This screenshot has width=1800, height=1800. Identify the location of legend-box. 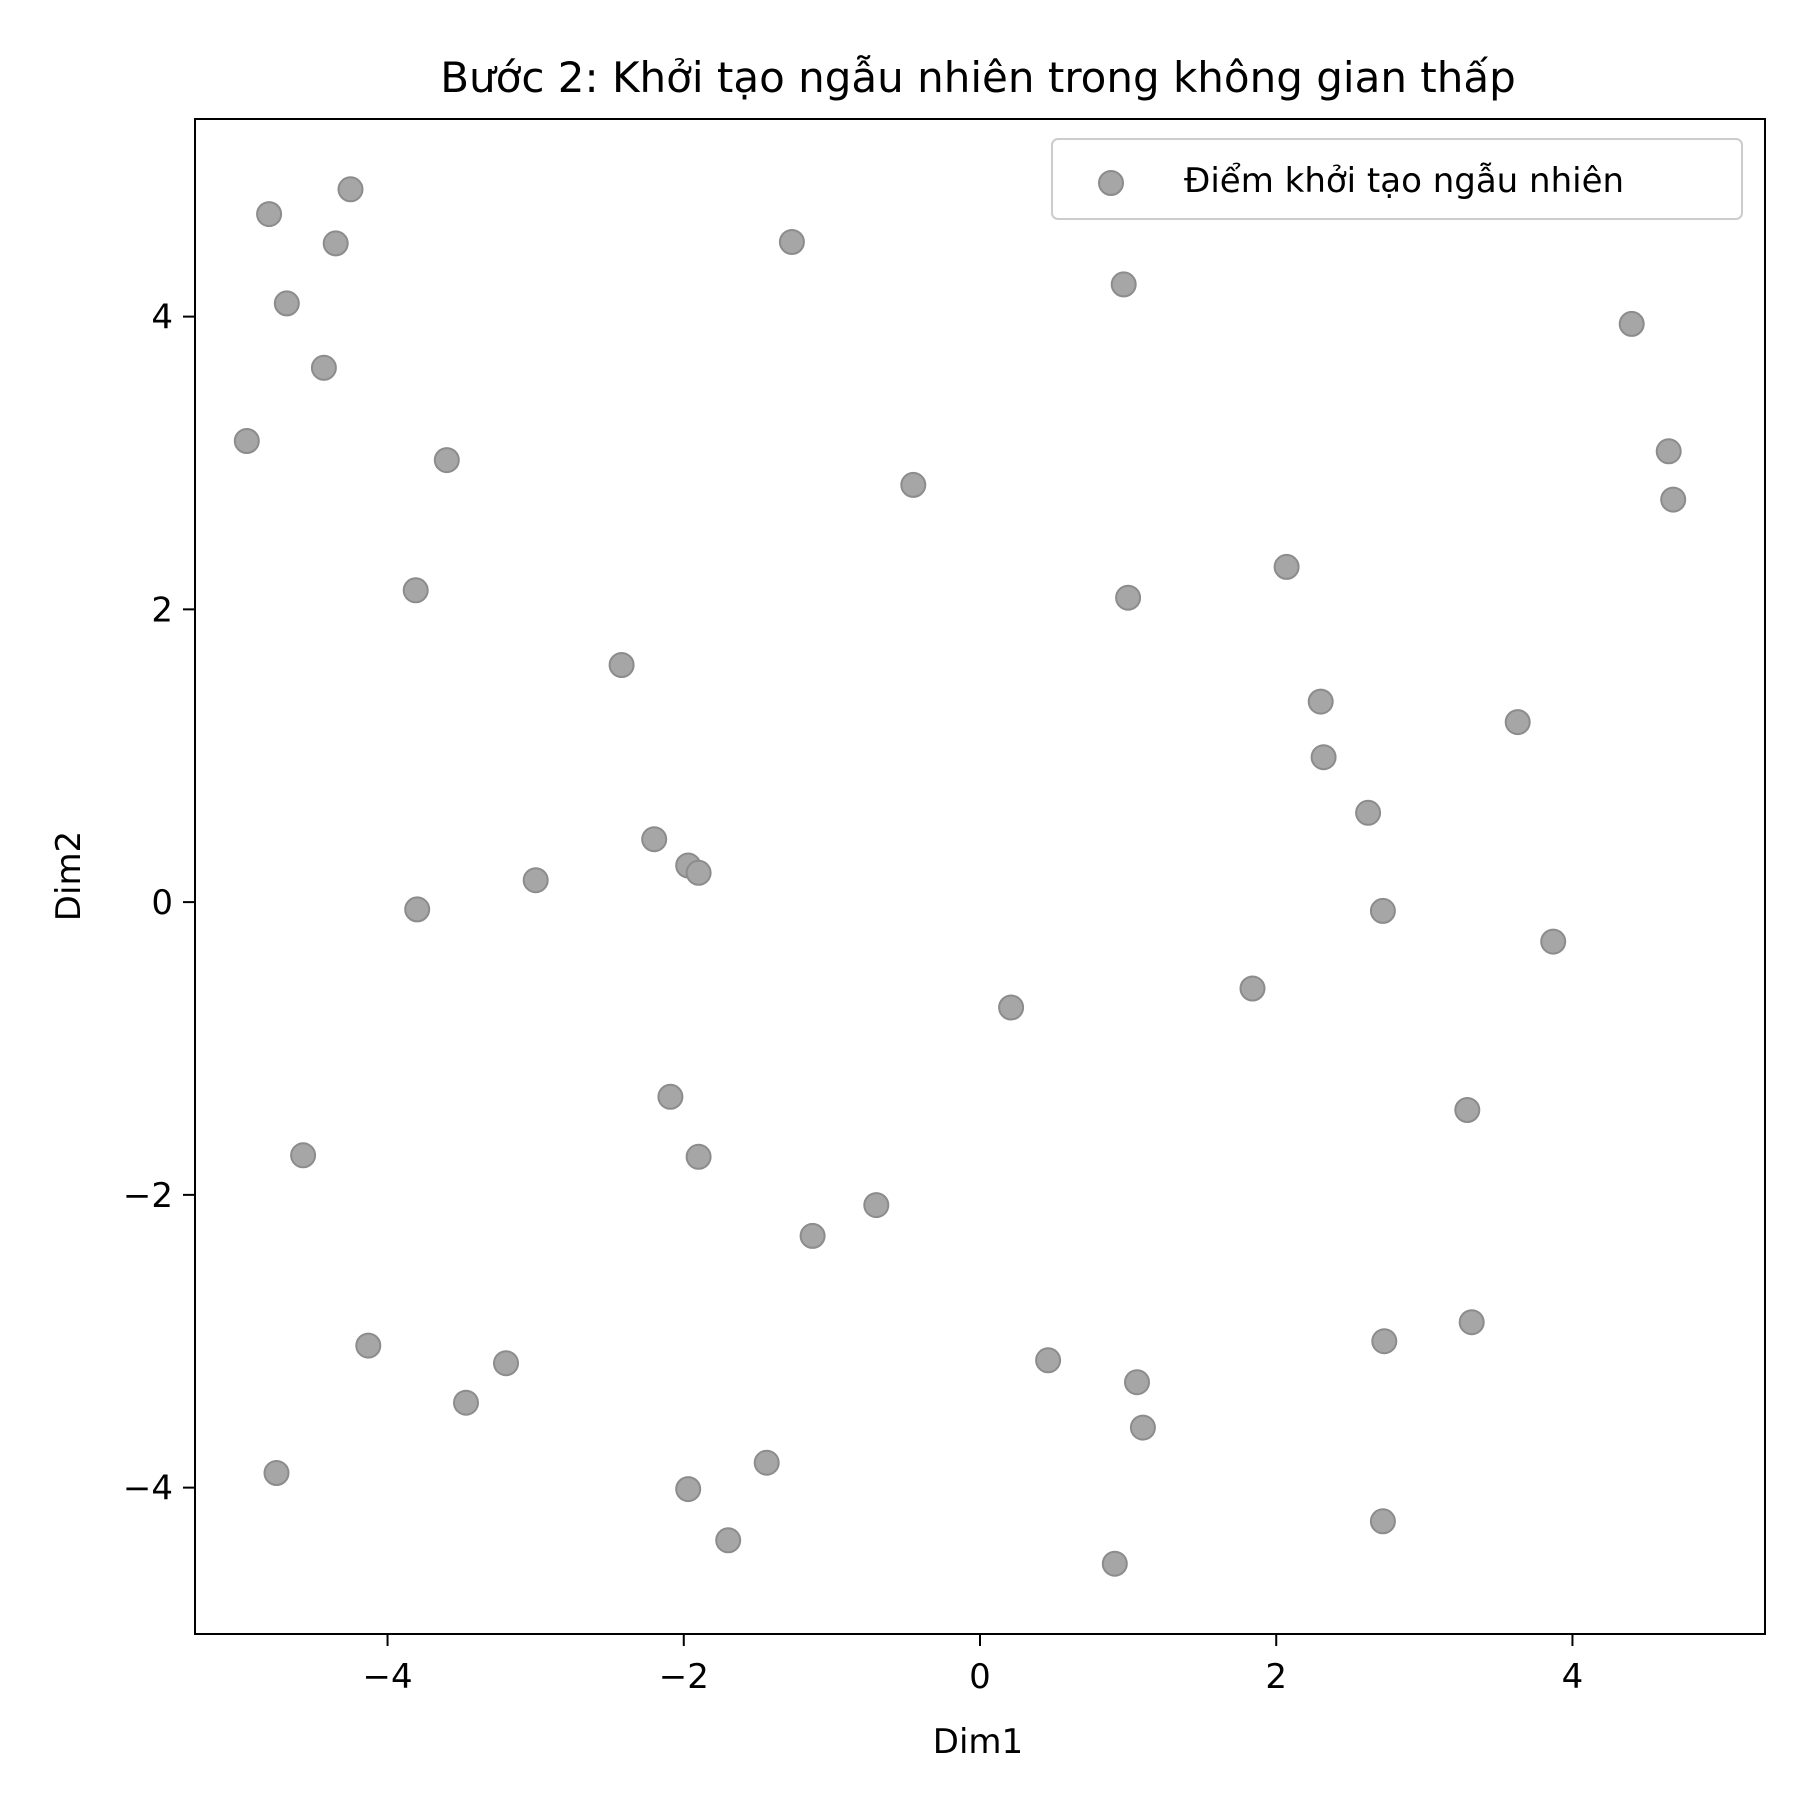
(1397, 179).